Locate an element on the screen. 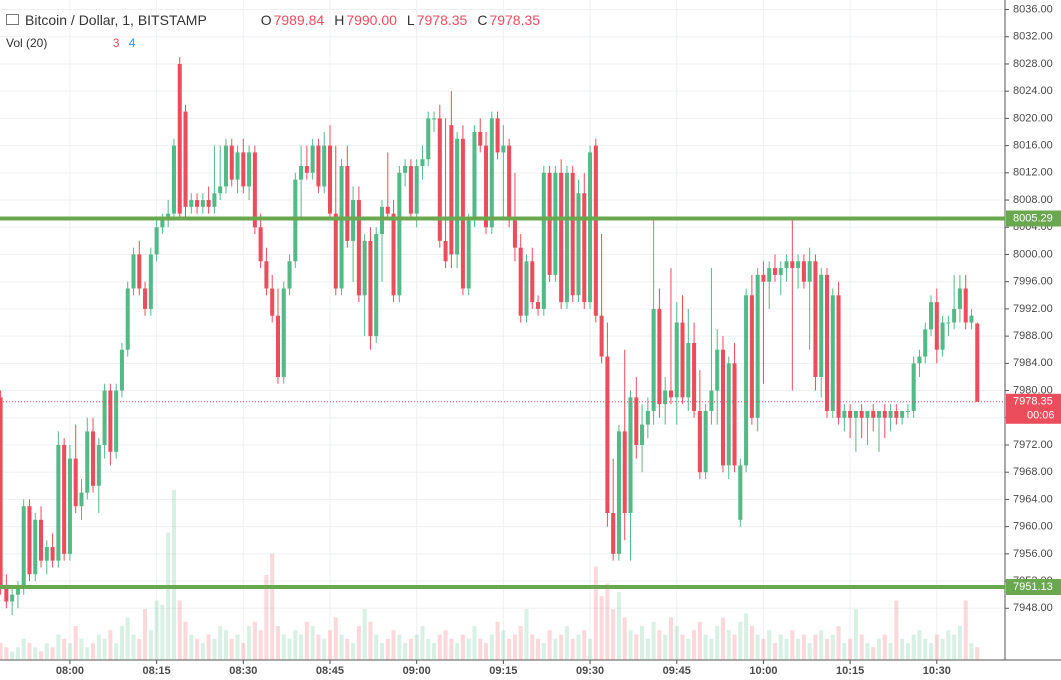 The image size is (1061, 680). x-tick-label: 10:00 is located at coordinates (763, 671).